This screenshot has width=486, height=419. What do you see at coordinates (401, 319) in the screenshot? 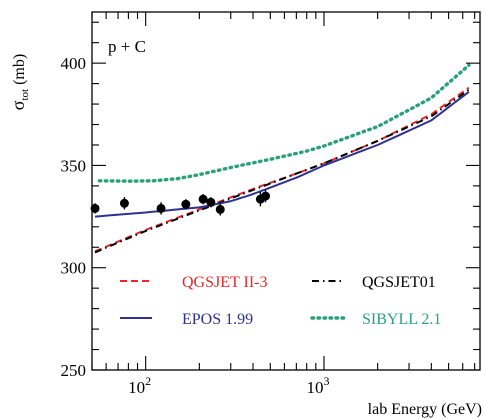
I see `legend-label: SIBYLL 2.1` at bounding box center [401, 319].